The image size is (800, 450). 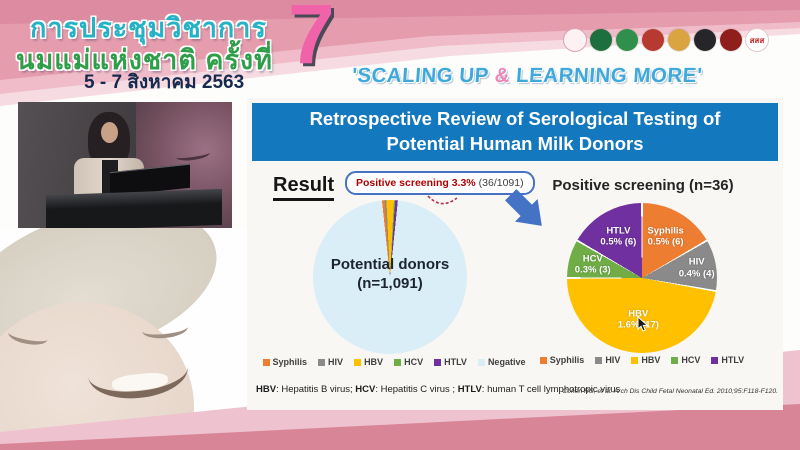 I want to click on footnote-abbr-hbv: HBV, so click(x=266, y=389).